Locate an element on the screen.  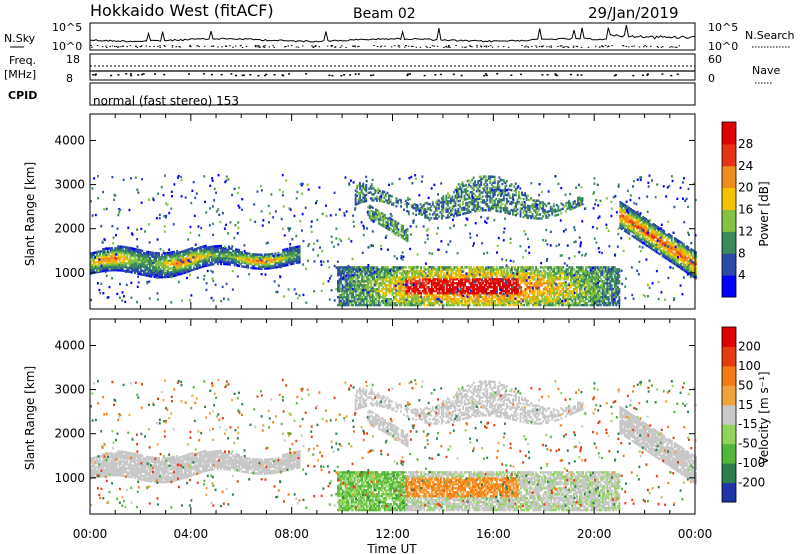
cpid-label: CPID is located at coordinates (22, 95).